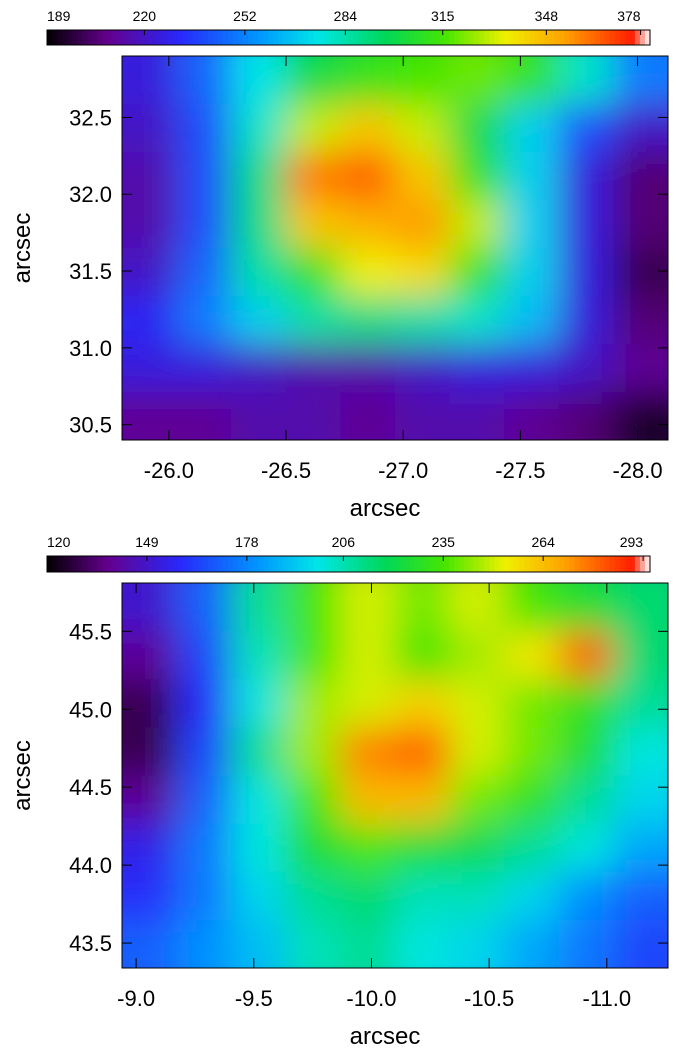  Describe the element at coordinates (547, 16) in the screenshot. I see `colorbar-tick-label: 348` at that location.